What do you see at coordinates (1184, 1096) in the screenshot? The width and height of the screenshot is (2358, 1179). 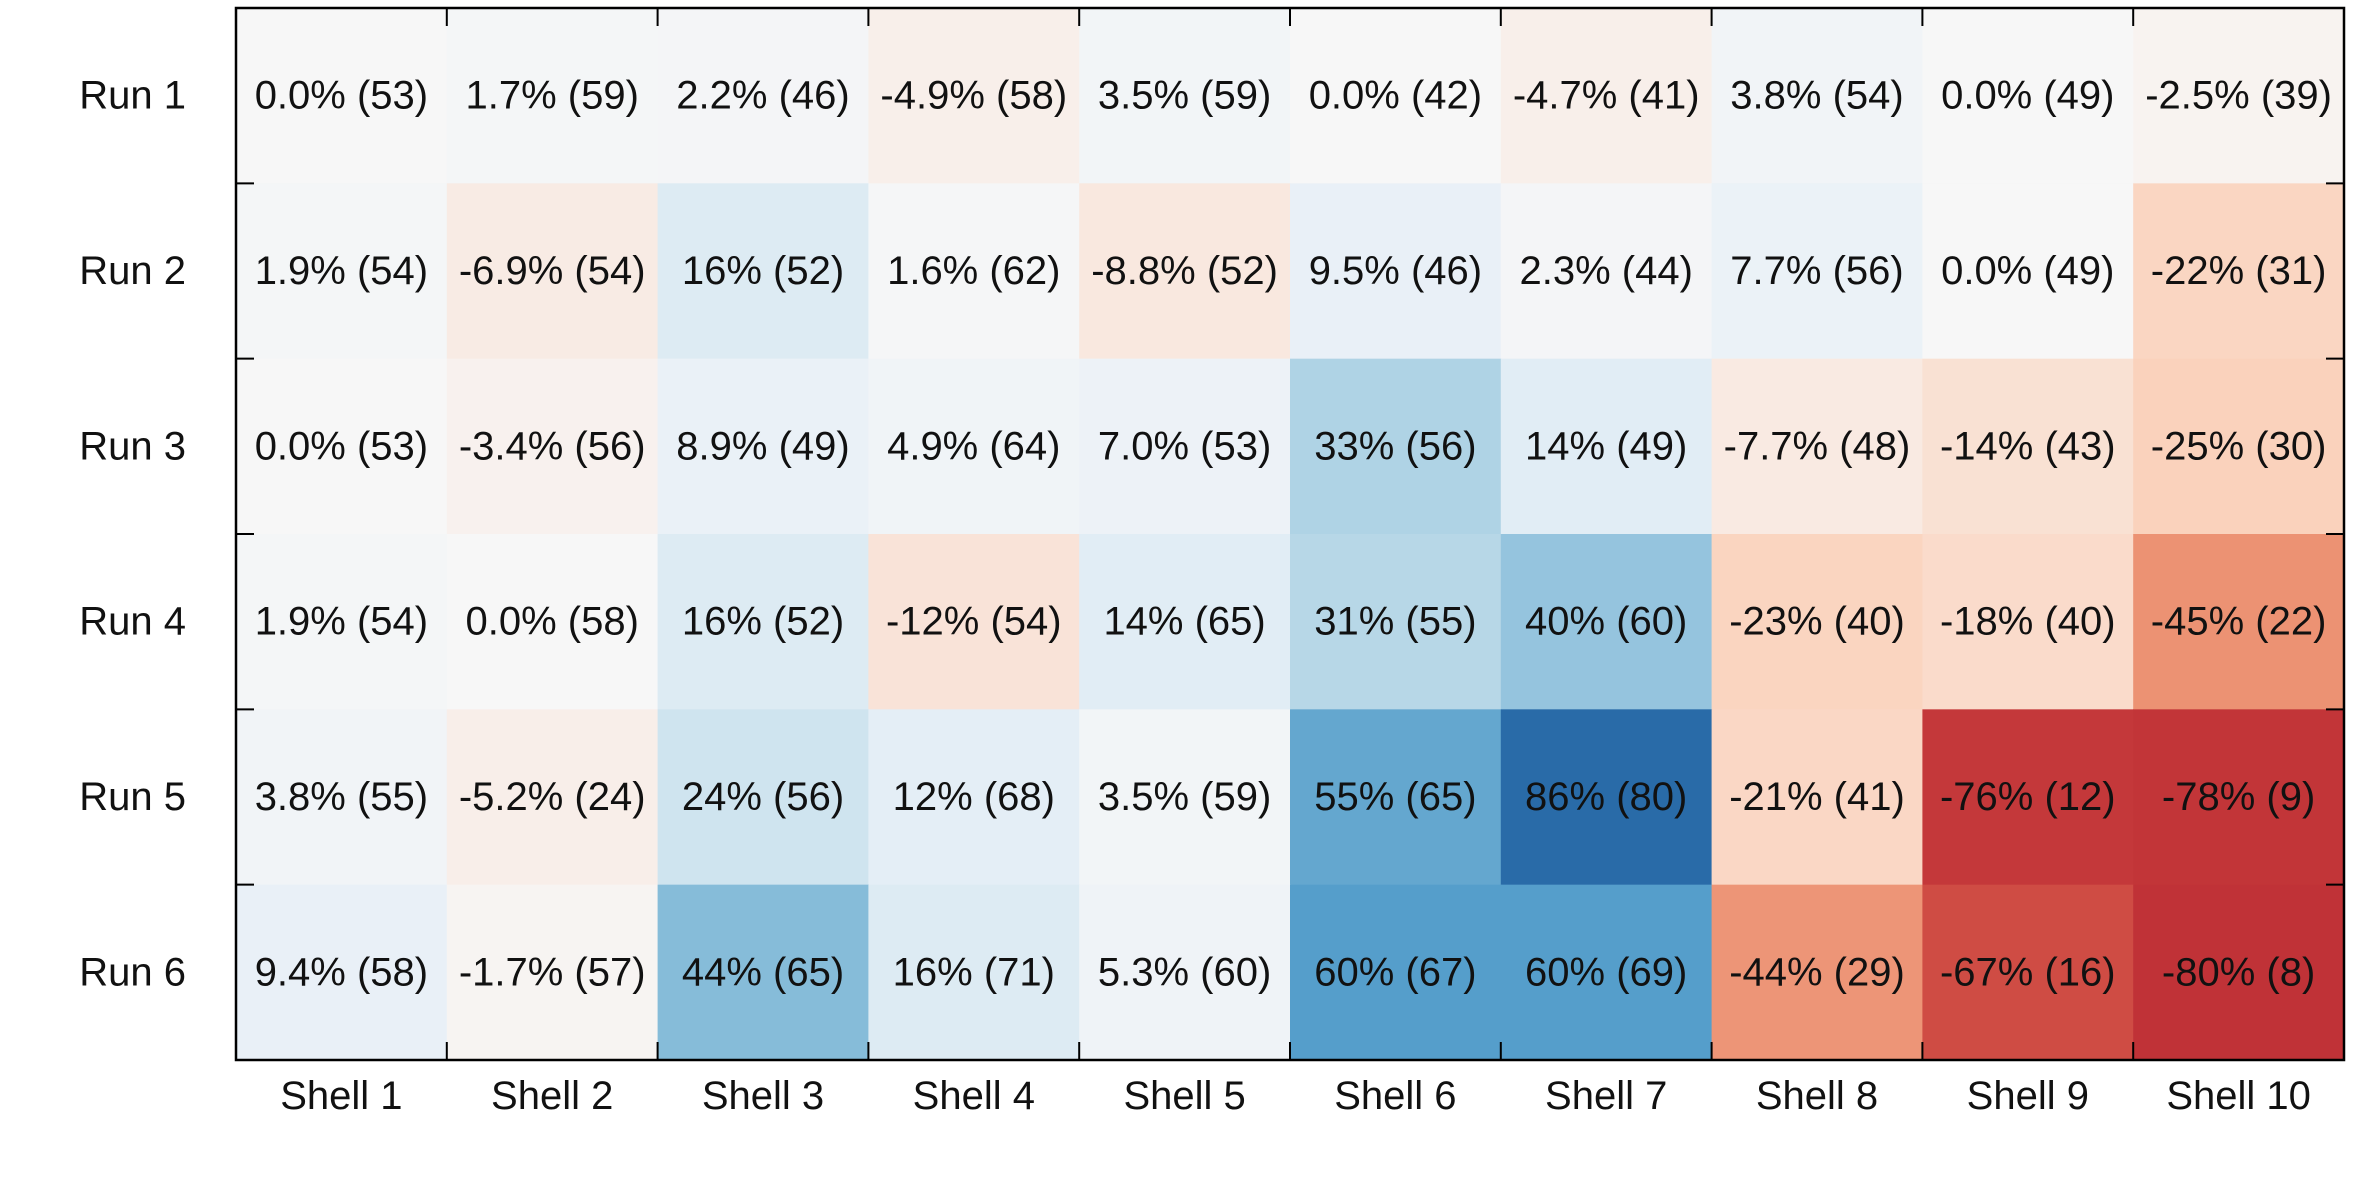 I see `x-tick-label: Shell 5` at bounding box center [1184, 1096].